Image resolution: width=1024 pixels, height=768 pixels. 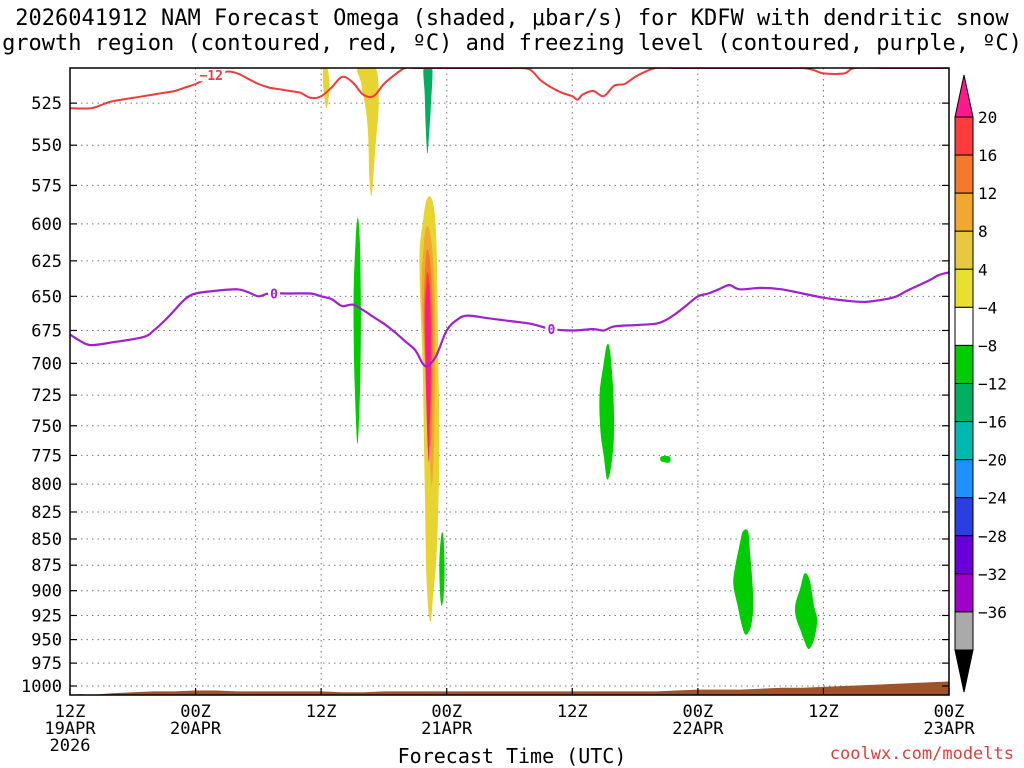 I want to click on y-tick-label-750: 750, so click(x=46, y=427).